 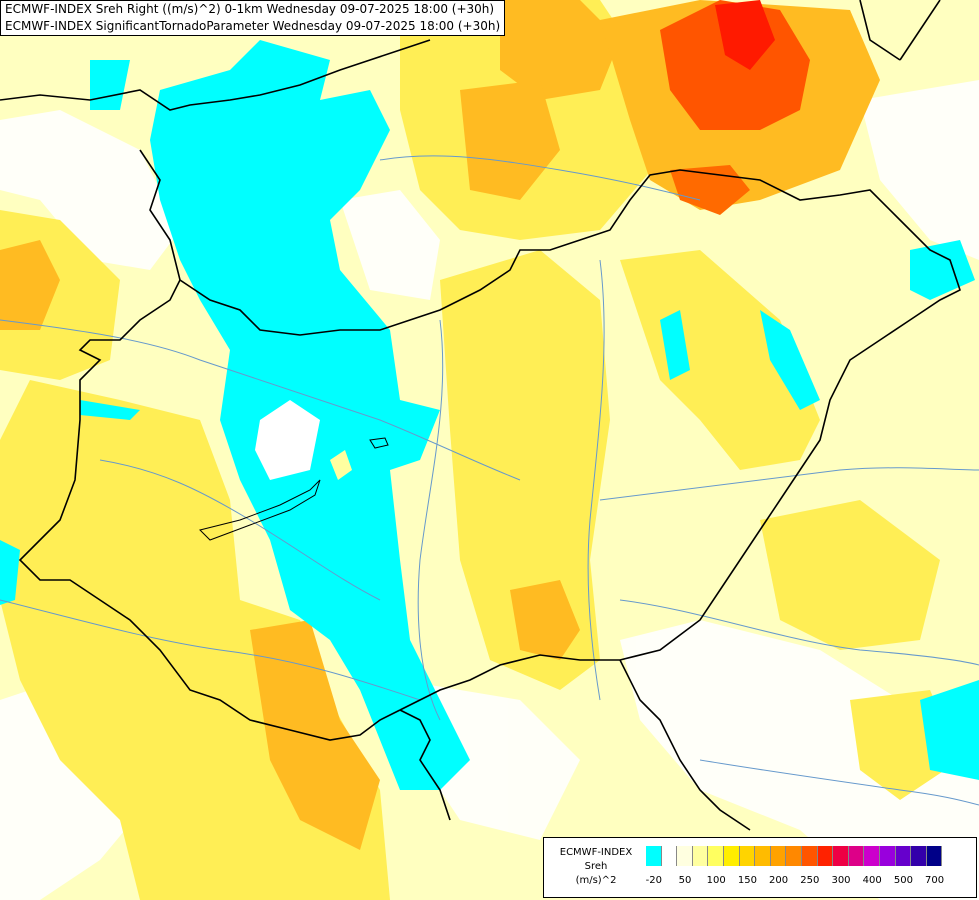 I want to click on legend-tick-label: 50, so click(x=685, y=880).